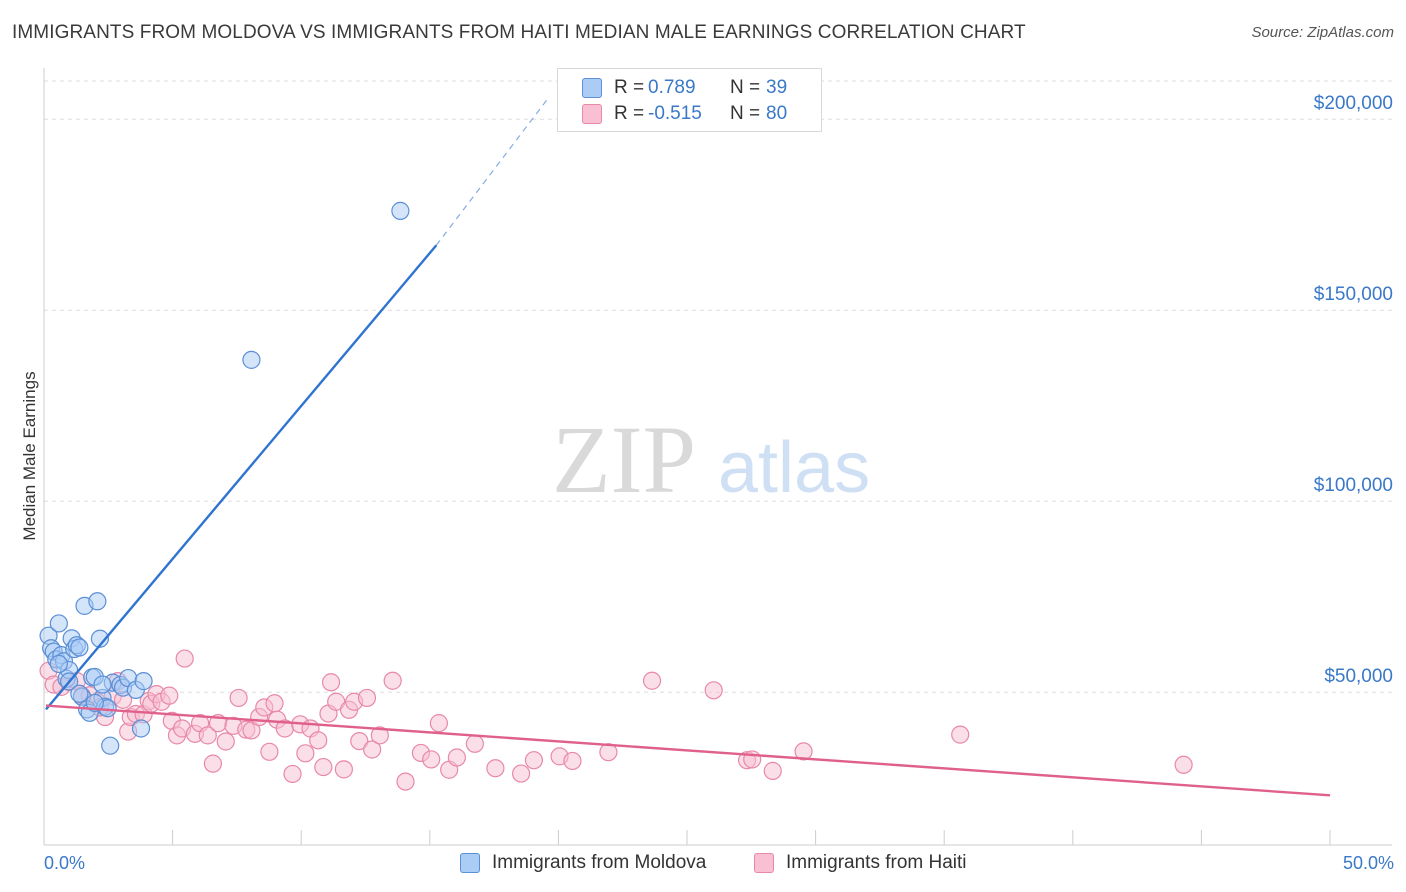  What do you see at coordinates (777, 87) in the screenshot?
I see `legend-n-value: 39` at bounding box center [777, 87].